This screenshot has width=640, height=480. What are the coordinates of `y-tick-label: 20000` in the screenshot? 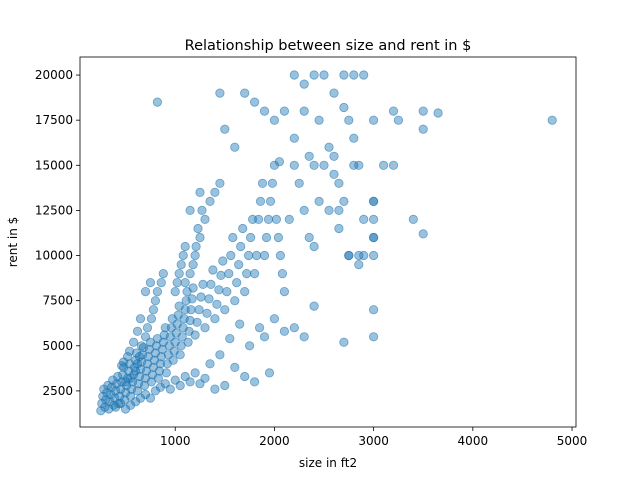 It's located at (54, 75).